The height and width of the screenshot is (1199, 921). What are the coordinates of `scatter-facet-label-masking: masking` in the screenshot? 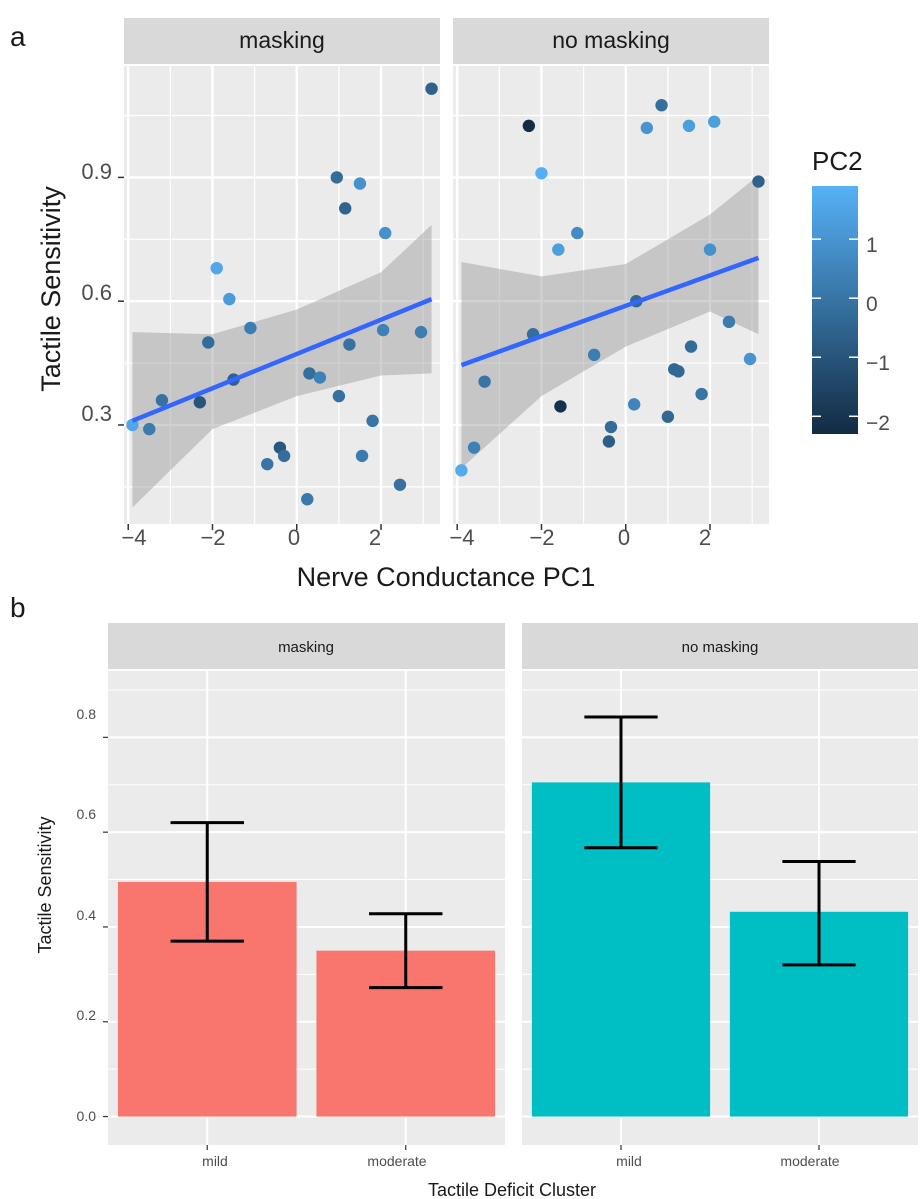 It's located at (282, 40).